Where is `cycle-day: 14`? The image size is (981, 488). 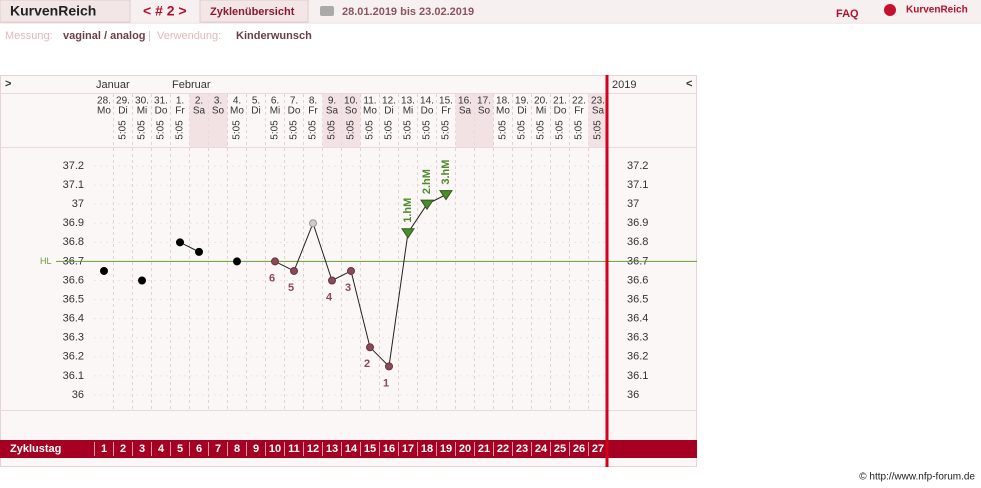
cycle-day: 14 is located at coordinates (351, 449).